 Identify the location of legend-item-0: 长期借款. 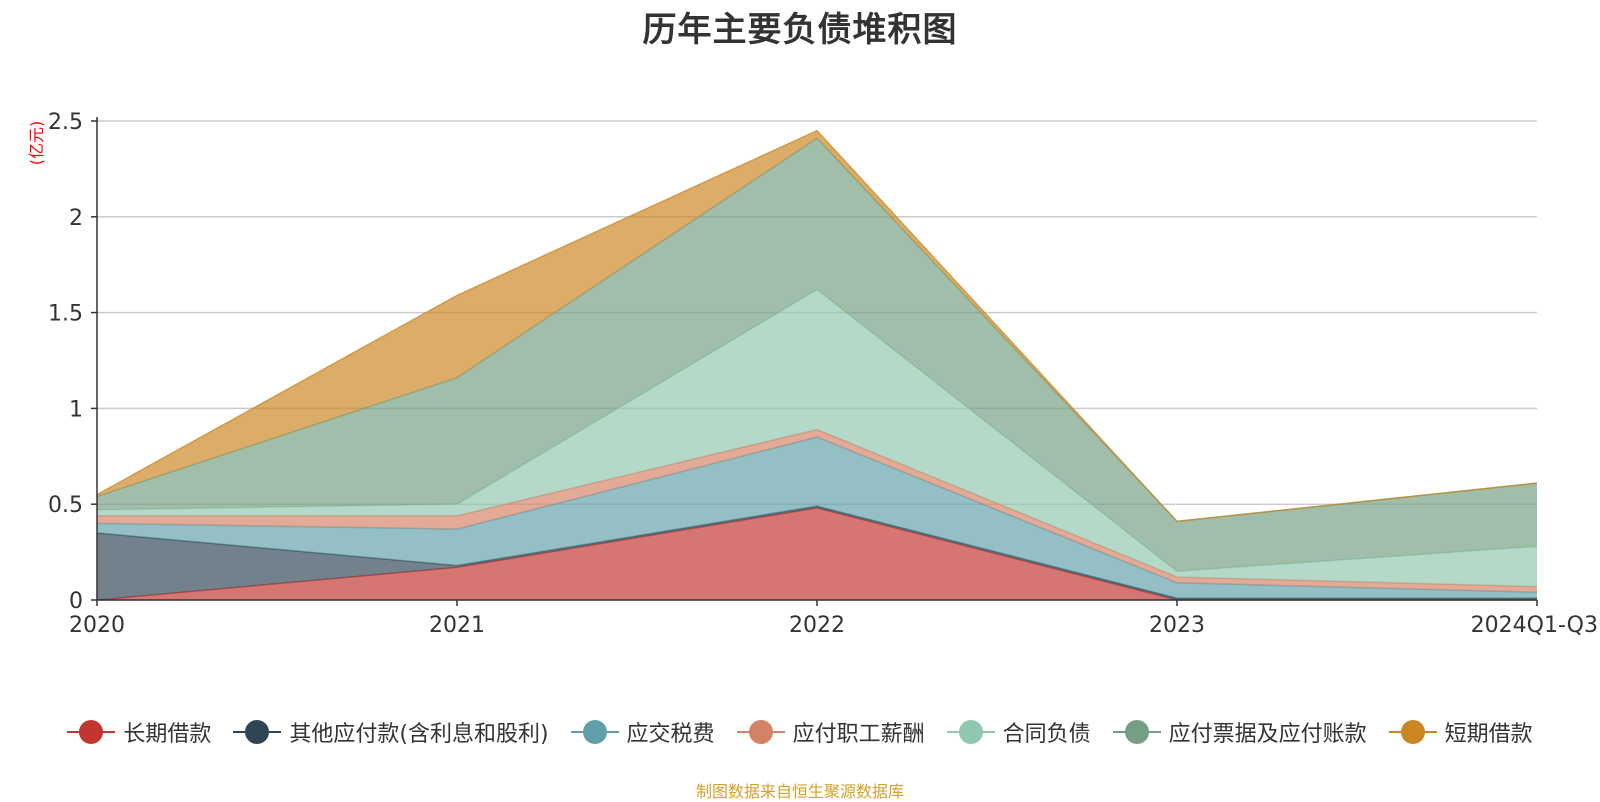
(139, 732).